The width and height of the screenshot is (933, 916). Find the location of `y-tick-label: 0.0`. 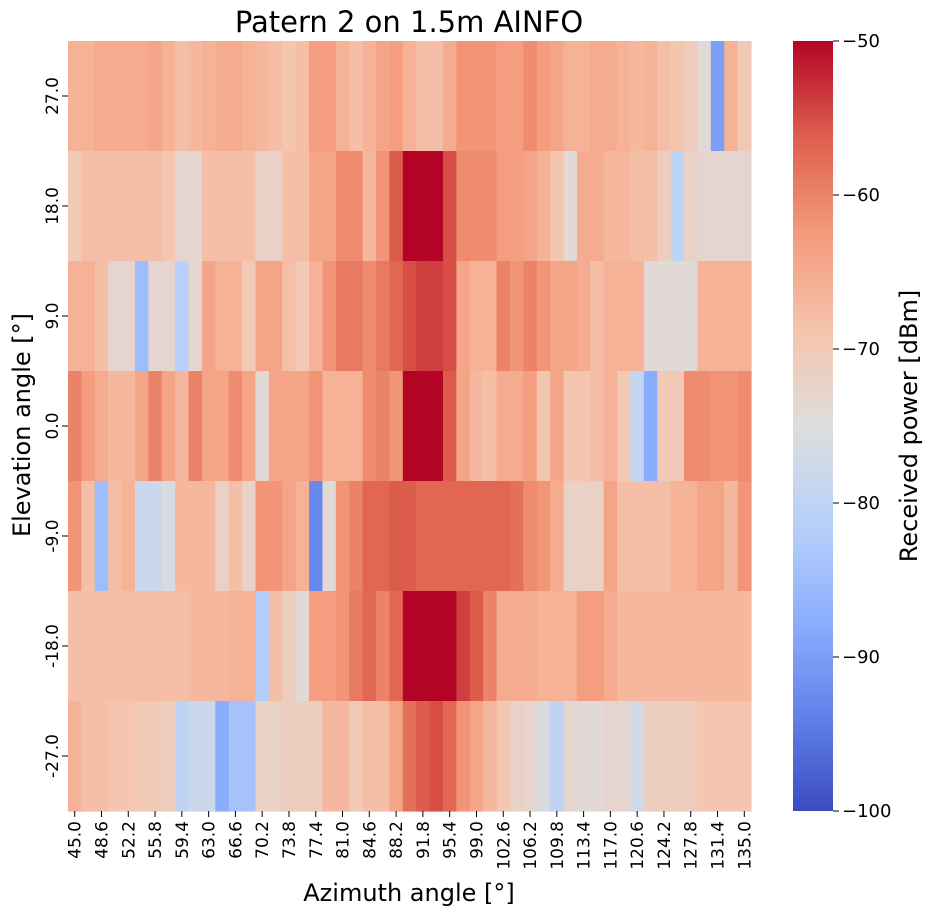

y-tick-label: 0.0 is located at coordinates (53, 425).